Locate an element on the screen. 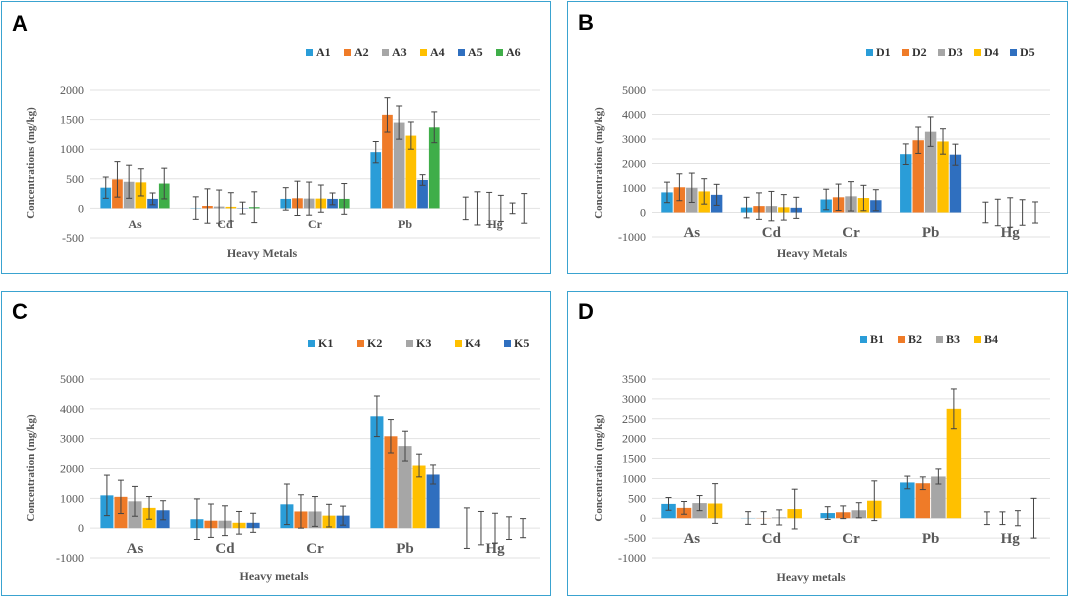 This screenshot has height=599, width=1072. bar-d5-pb is located at coordinates (955, 183).